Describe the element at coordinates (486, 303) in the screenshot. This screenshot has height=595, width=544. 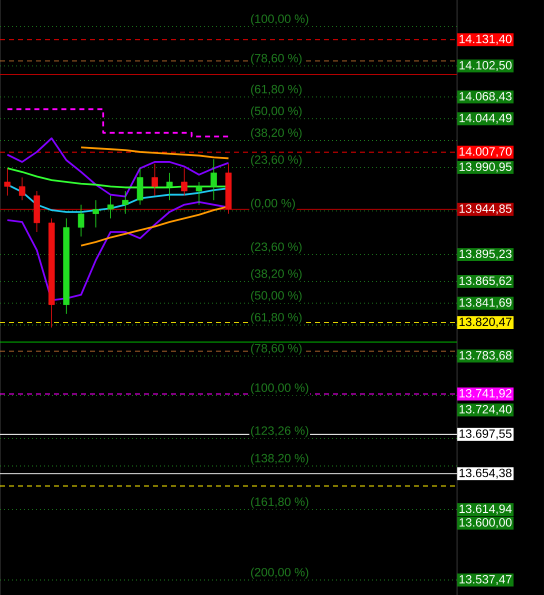
I see `y-tick-label: 13.841,69` at that location.